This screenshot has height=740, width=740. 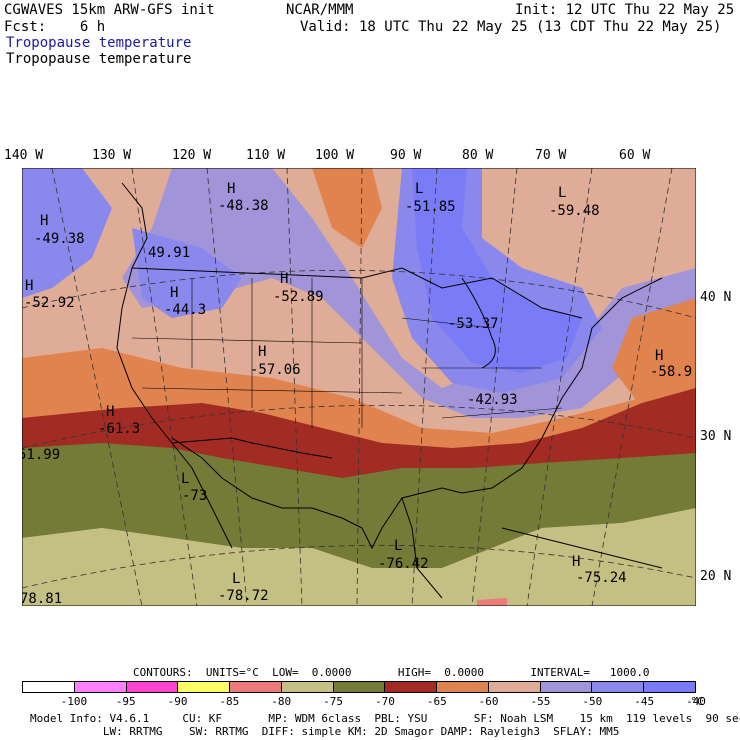 What do you see at coordinates (497, 270) in the screenshot?
I see `band--40` at bounding box center [497, 270].